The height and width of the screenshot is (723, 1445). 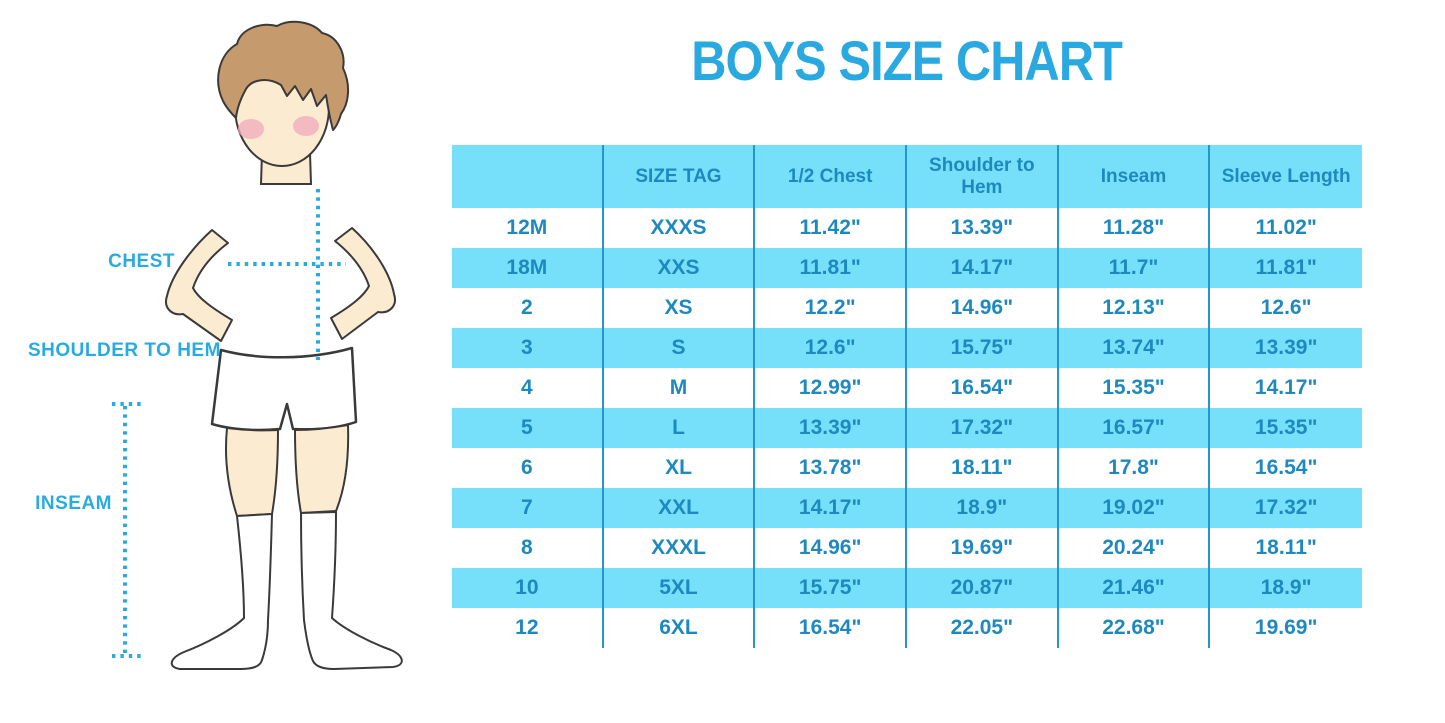 I want to click on chest-label: CHEST, so click(x=141, y=261).